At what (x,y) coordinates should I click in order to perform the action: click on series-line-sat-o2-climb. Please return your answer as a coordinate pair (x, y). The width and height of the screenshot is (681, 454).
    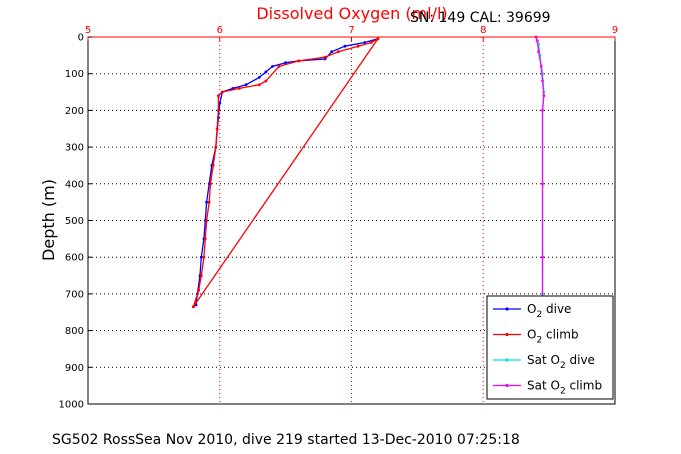
    Looking at the image, I should click on (540, 169).